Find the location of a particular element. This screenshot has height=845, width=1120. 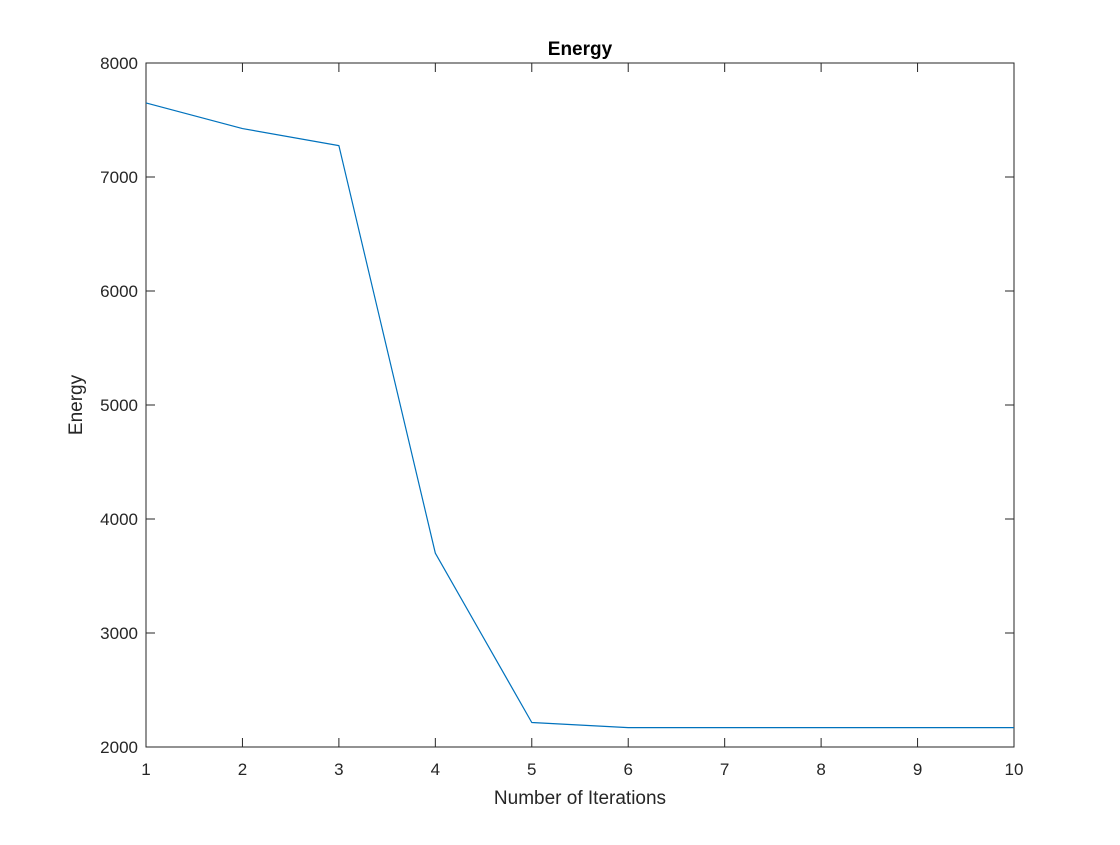

y-tick-label: 6000 is located at coordinates (119, 291).